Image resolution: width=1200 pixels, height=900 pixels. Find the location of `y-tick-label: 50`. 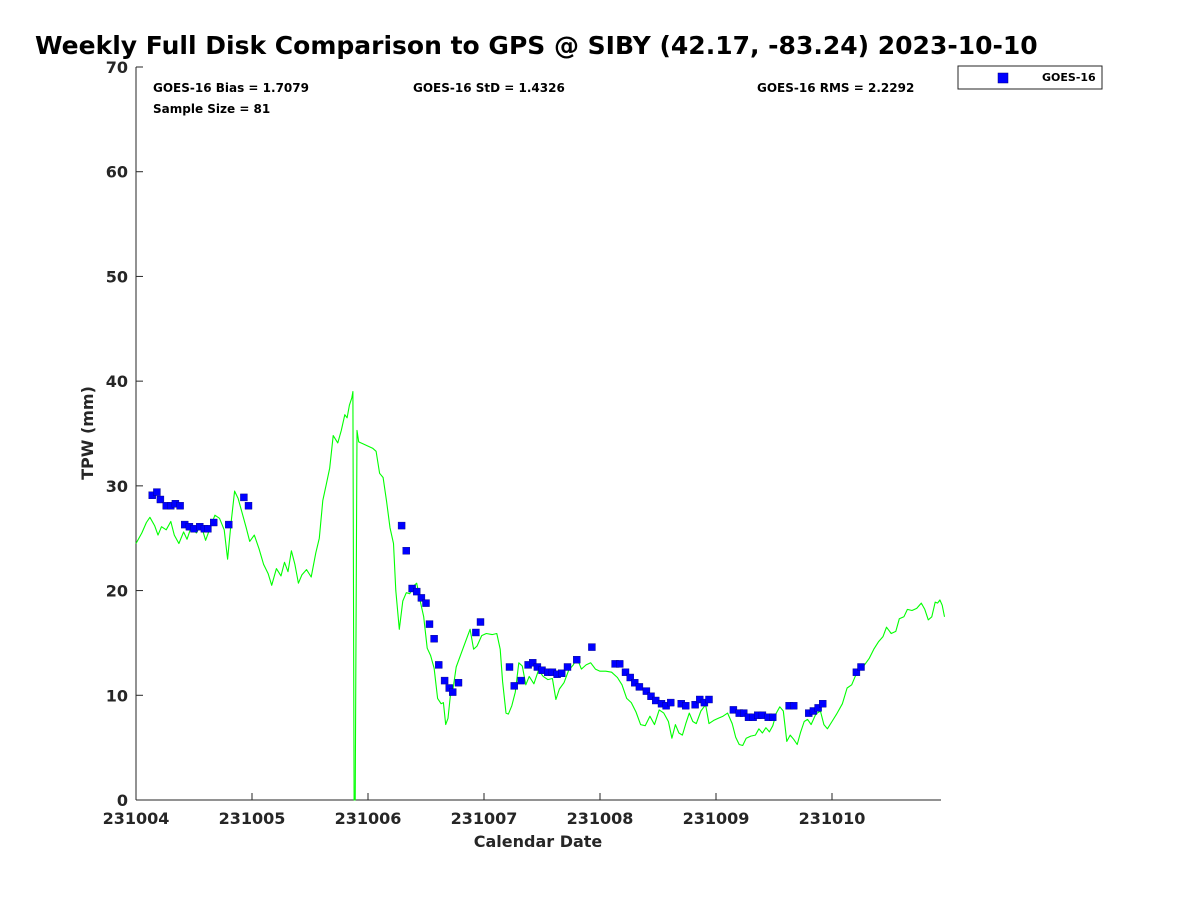

y-tick-label: 50 is located at coordinates (117, 276).